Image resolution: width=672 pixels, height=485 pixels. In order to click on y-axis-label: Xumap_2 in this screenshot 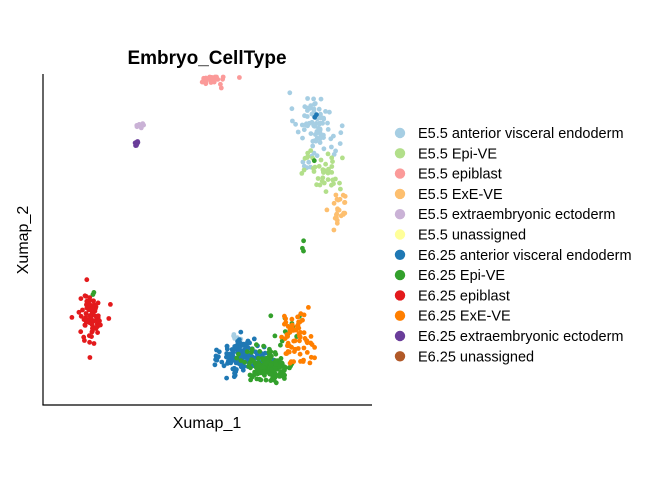, I will do `click(23, 240)`.